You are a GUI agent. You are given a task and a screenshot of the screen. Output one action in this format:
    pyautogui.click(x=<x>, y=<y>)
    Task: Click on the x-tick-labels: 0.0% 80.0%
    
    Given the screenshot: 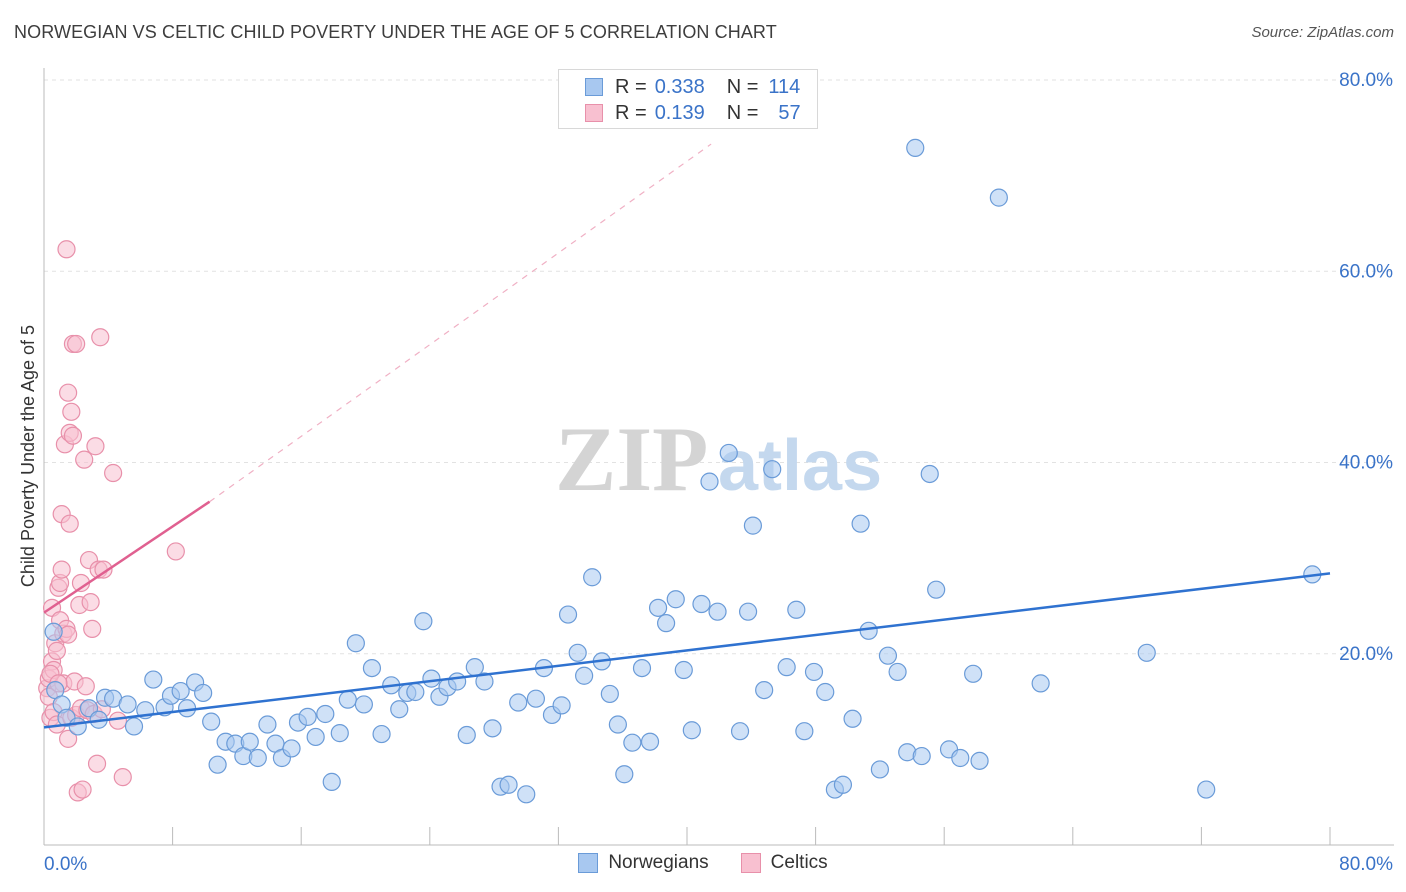 What is the action you would take?
    pyautogui.click(x=718, y=864)
    